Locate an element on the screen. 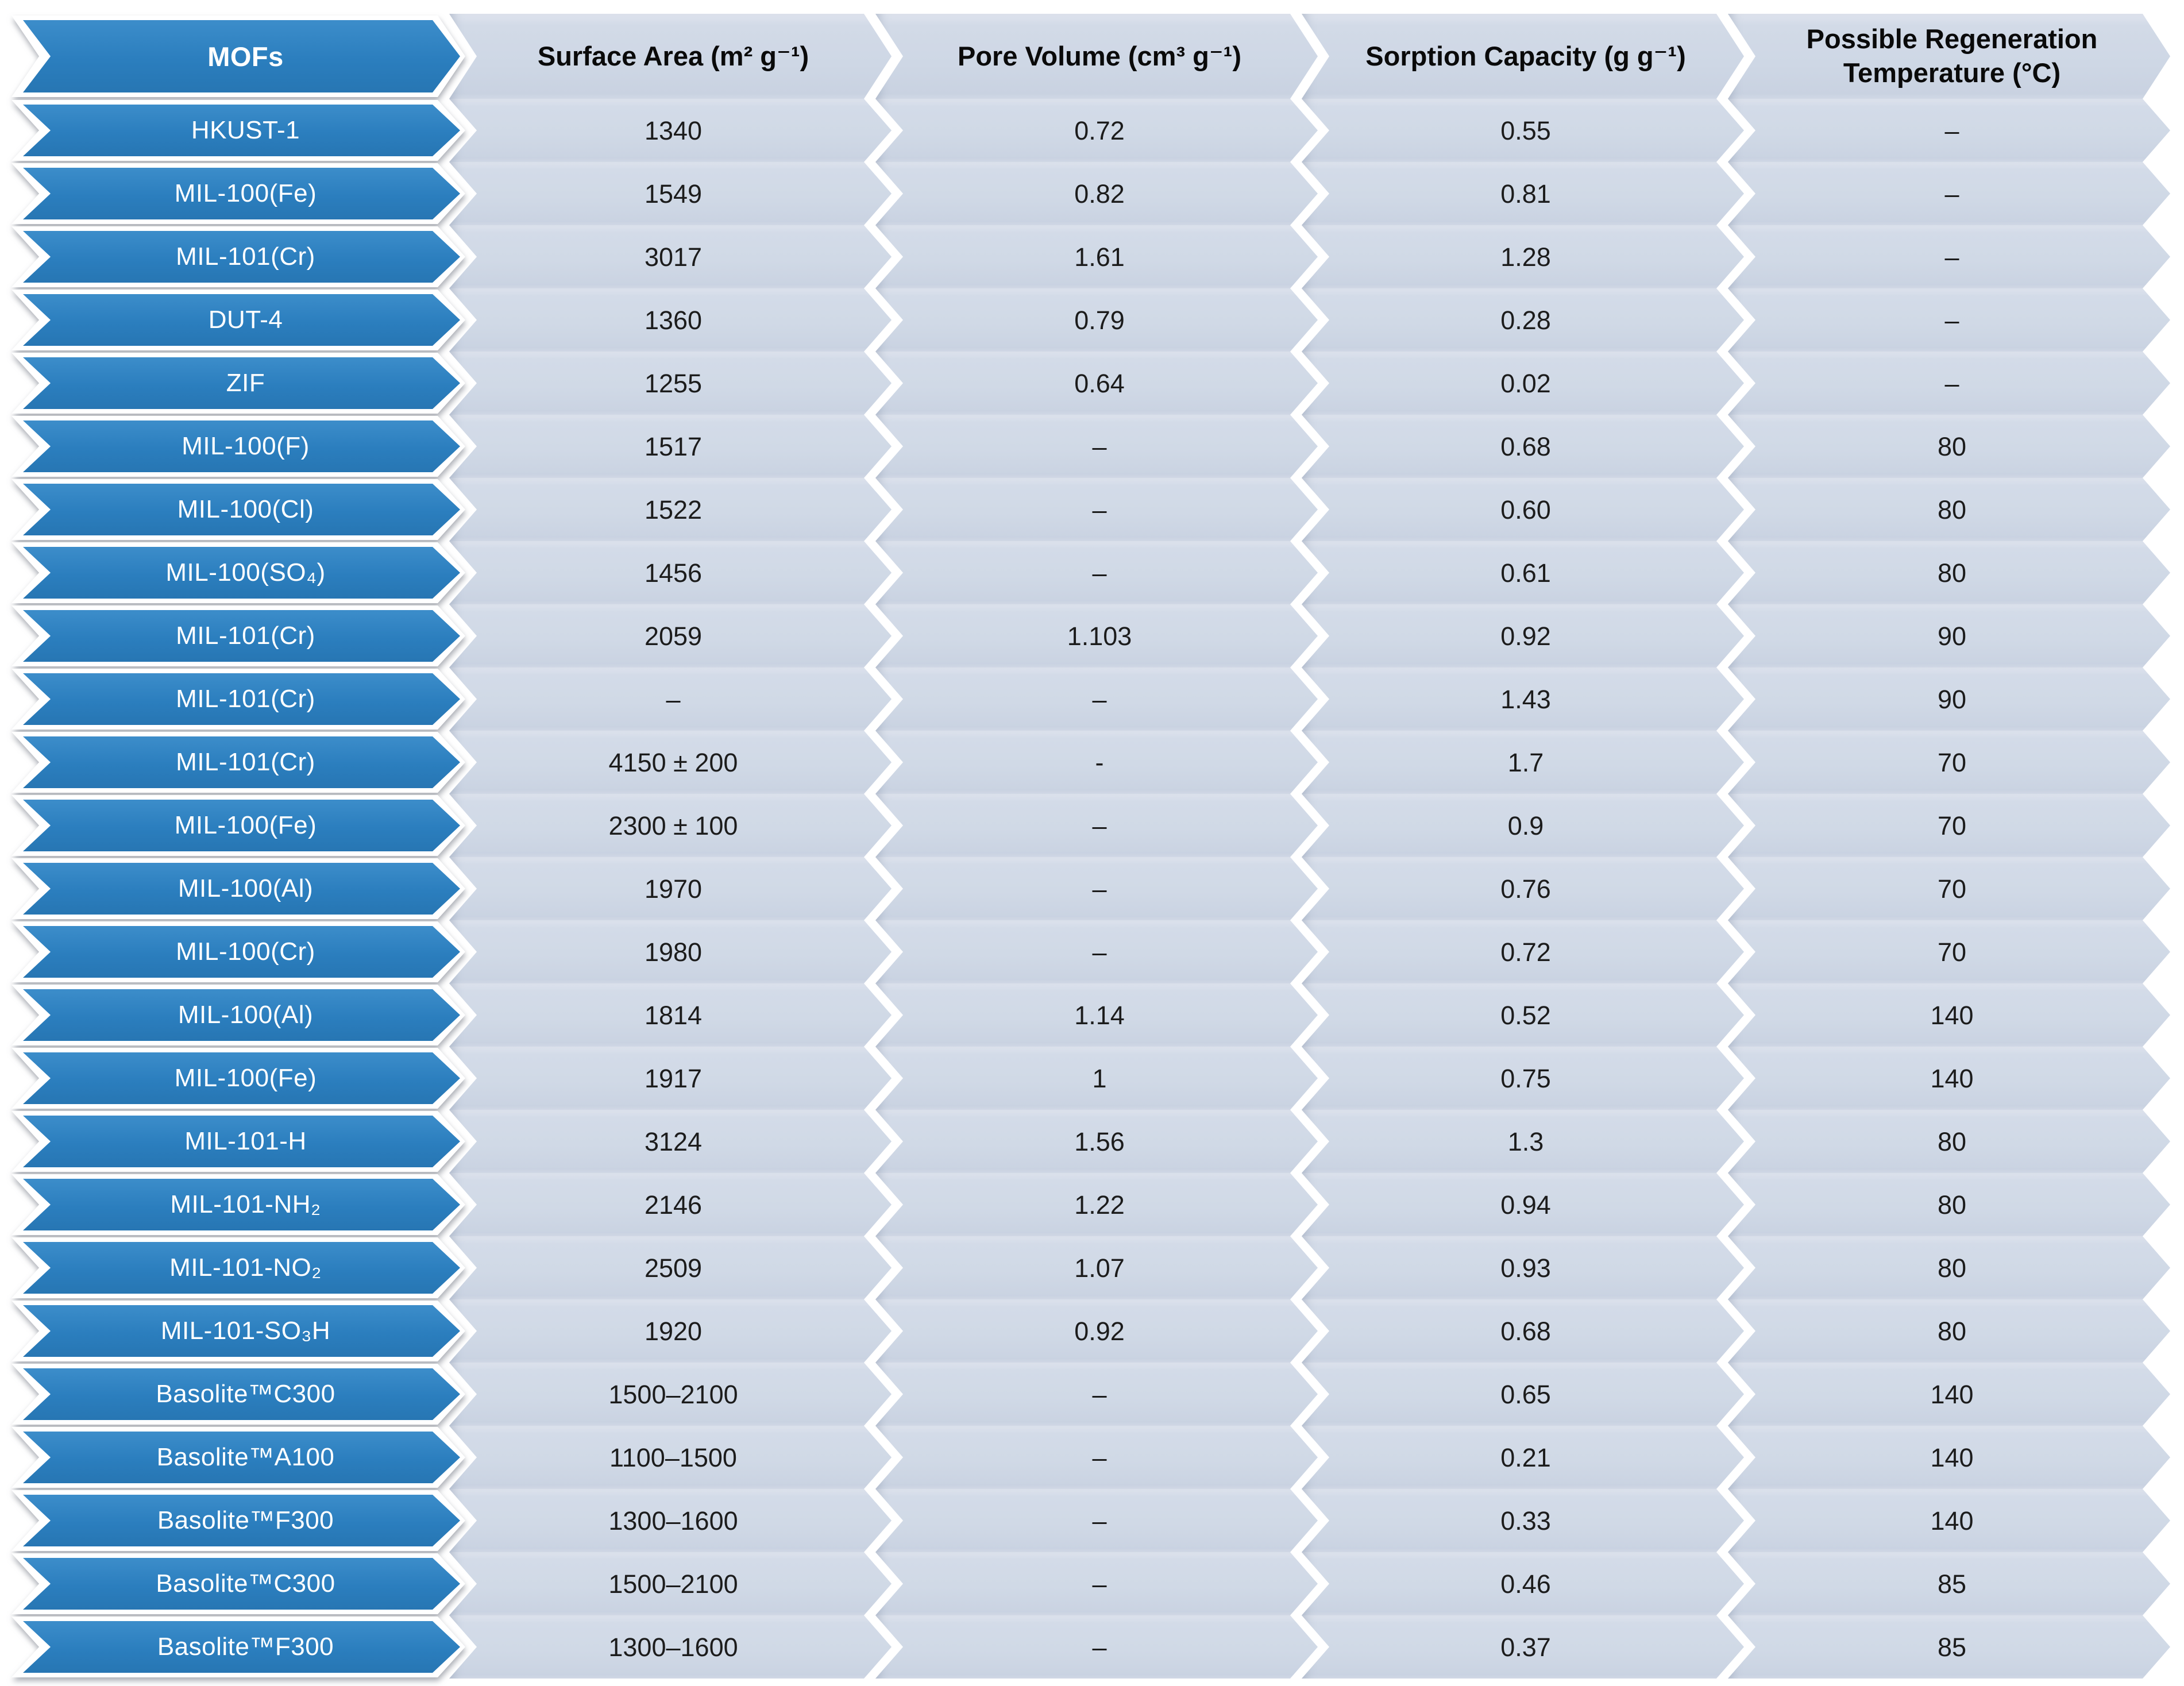  table-row: MIL-100(Cr) 1980 – 0.72 70 is located at coordinates (1098, 951).